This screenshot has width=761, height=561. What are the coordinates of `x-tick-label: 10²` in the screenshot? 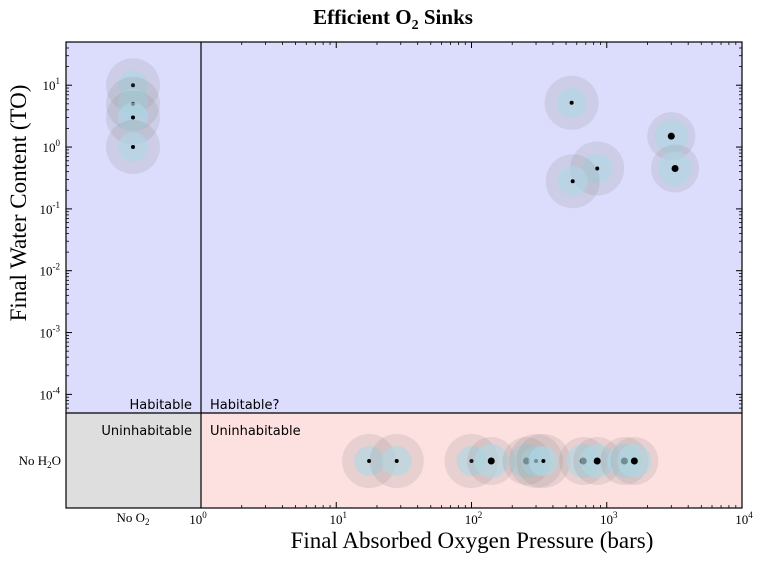 It's located at (474, 518).